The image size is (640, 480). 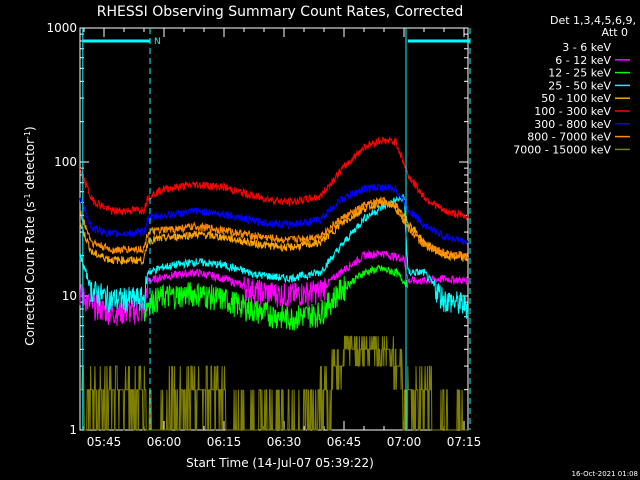 What do you see at coordinates (562, 149) in the screenshot?
I see `legend-entry-label: 7000 - 15000 keV` at bounding box center [562, 149].